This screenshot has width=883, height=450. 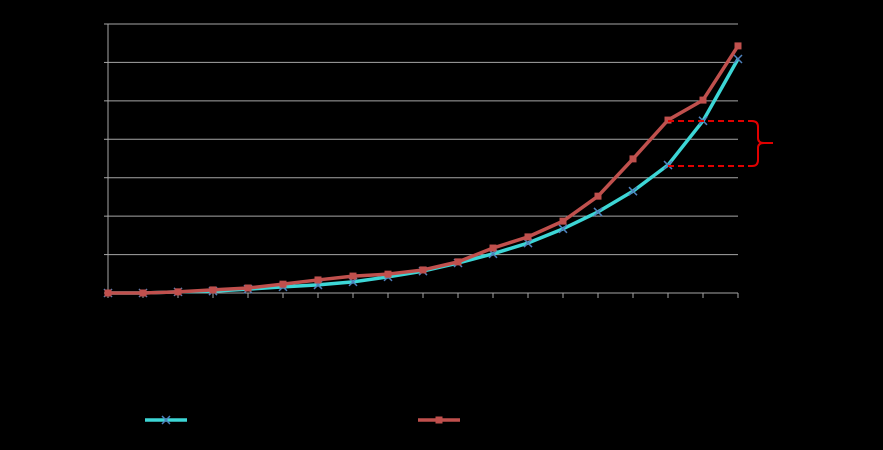 What do you see at coordinates (94, 177) in the screenshot?
I see `y-tick-label: 3` at bounding box center [94, 177].